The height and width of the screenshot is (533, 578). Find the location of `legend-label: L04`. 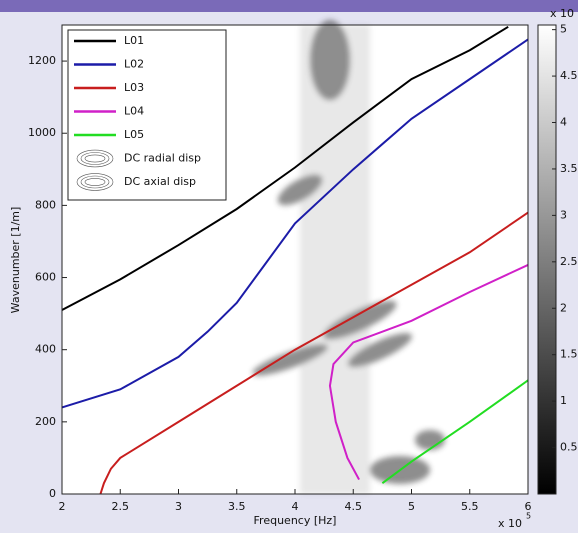

legend-label: L04 is located at coordinates (134, 111).